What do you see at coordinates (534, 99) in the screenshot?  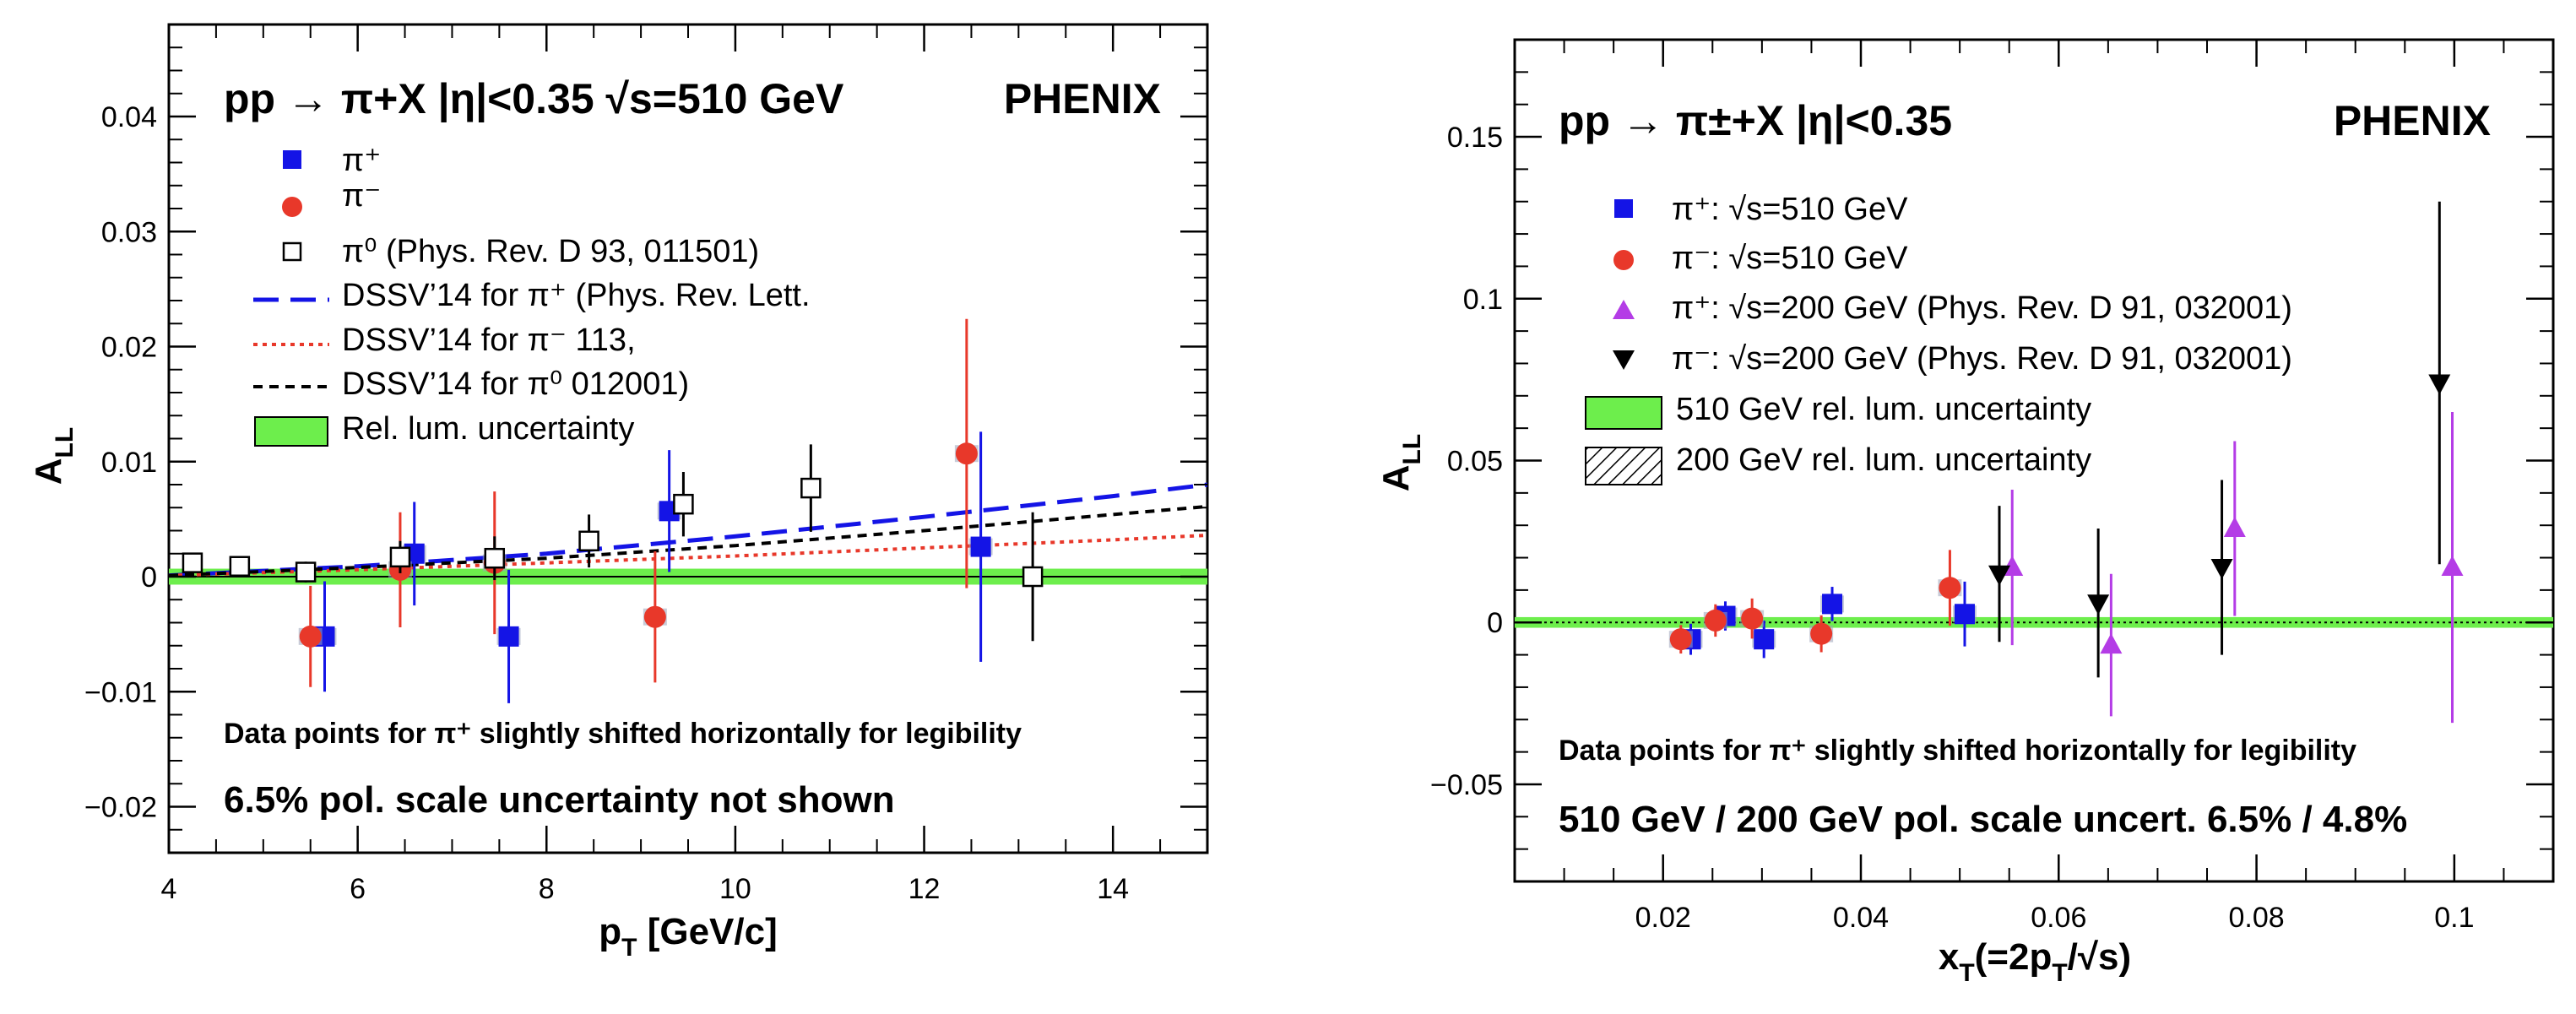 I see `left-chart-title: pp → π+X |η|<0.35 √s=510 GeV` at bounding box center [534, 99].